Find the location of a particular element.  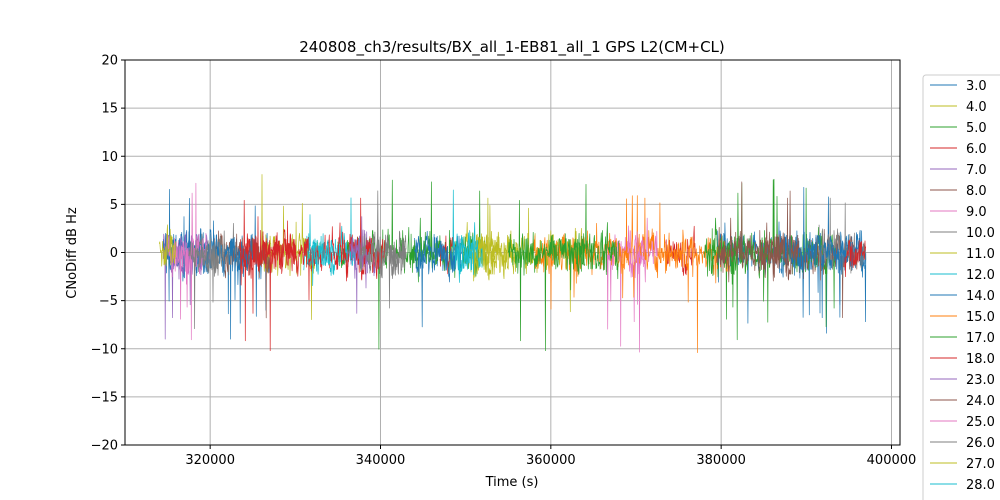

x-tick-label: 340000 is located at coordinates (381, 460).